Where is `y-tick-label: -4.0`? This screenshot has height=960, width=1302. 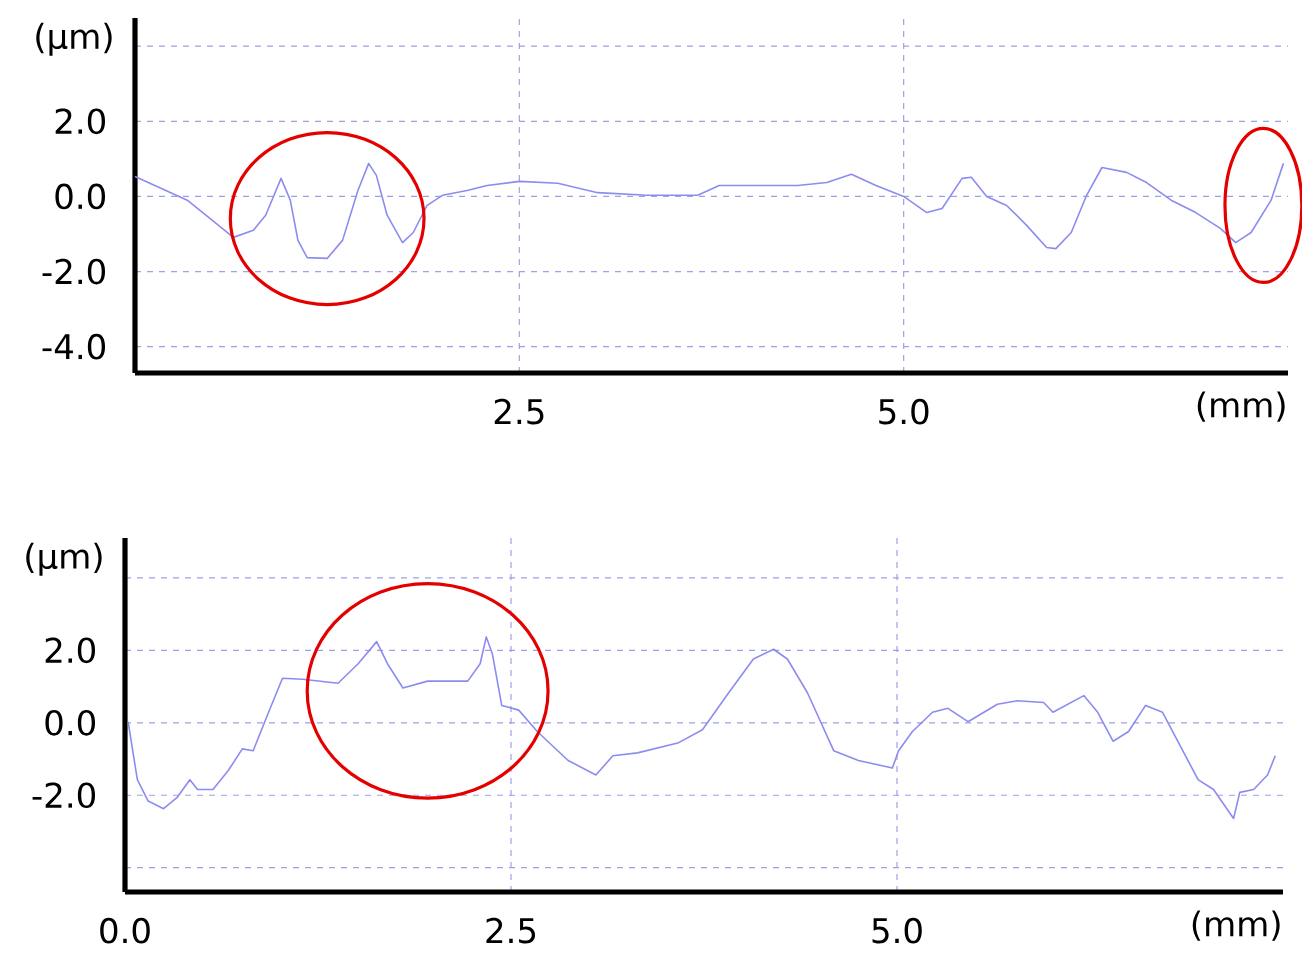 y-tick-label: -4.0 is located at coordinates (74, 346).